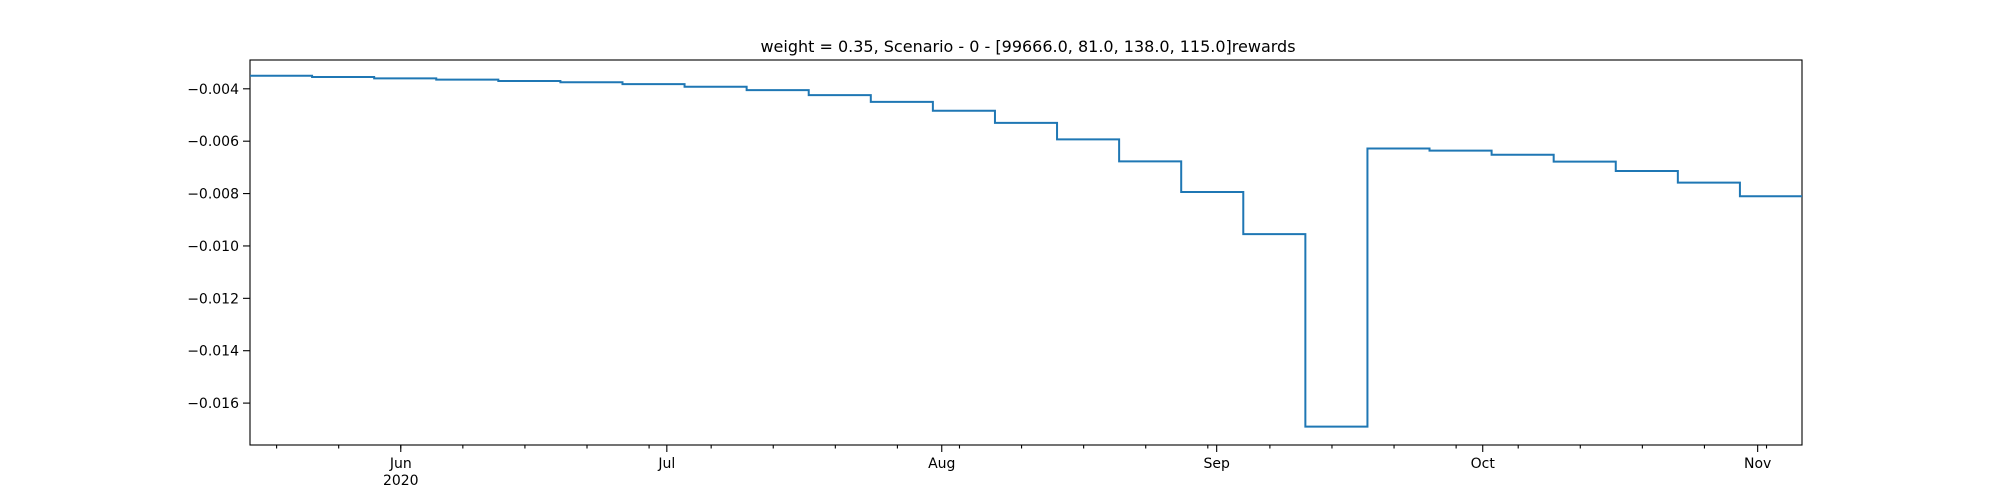  I want to click on y-tick-label: −0.010, so click(213, 247).